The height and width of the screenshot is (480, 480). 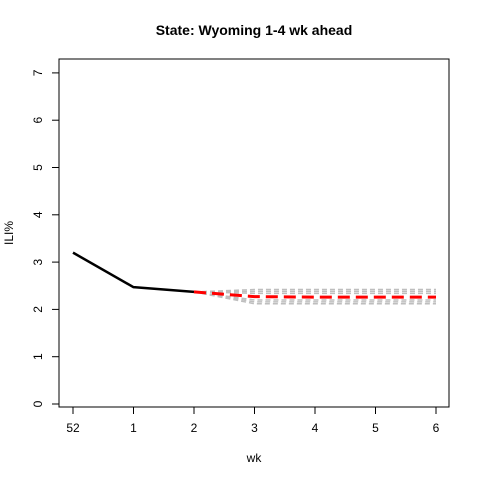 What do you see at coordinates (436, 428) in the screenshot?
I see `x-tick-label: 6` at bounding box center [436, 428].